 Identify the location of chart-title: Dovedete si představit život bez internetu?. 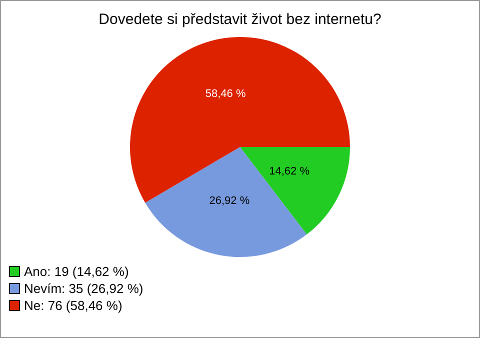
(240, 19).